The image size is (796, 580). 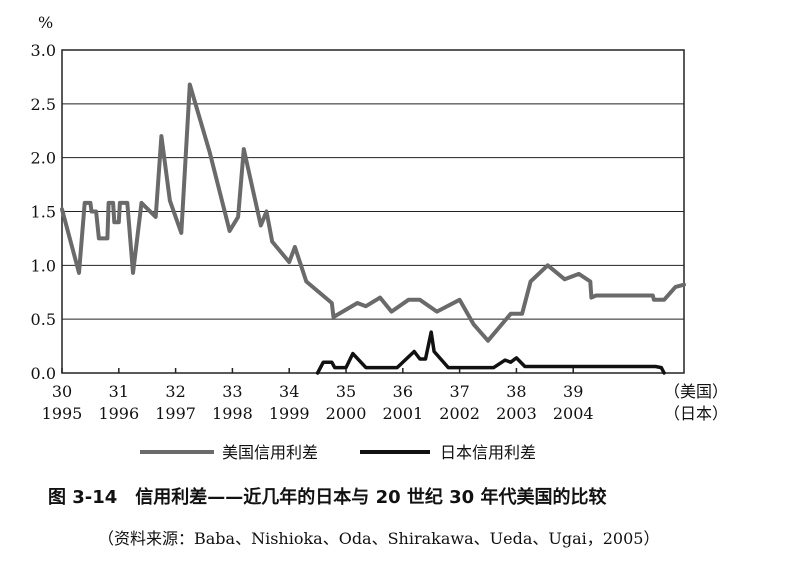 What do you see at coordinates (43, 104) in the screenshot?
I see `y-tick-label: 2.5` at bounding box center [43, 104].